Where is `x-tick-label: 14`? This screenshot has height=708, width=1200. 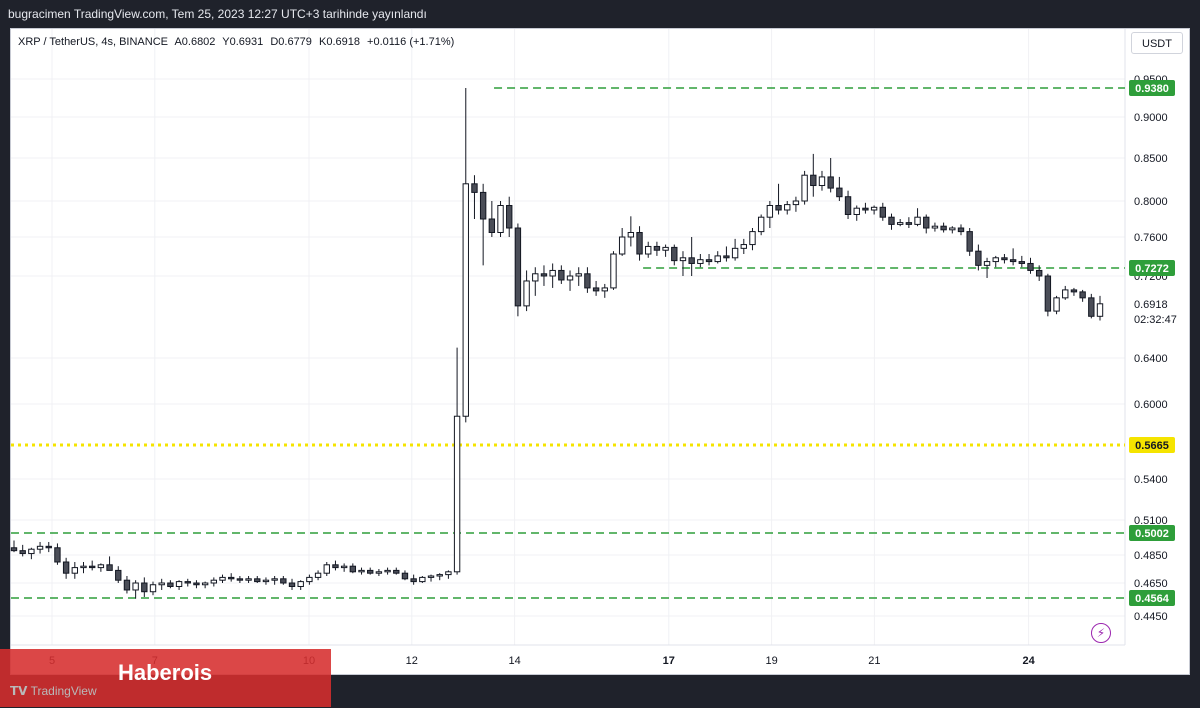 x-tick-label: 14 is located at coordinates (514, 661).